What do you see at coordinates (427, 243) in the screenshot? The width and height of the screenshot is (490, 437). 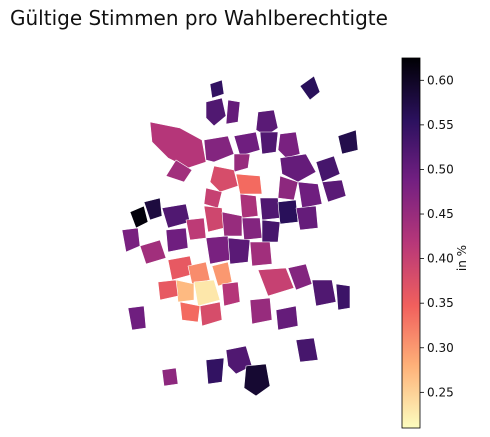 I see `colorbar: 0.25 0.30 0.35 0.40 0.45 0.50 0.55 0.60` at bounding box center [427, 243].